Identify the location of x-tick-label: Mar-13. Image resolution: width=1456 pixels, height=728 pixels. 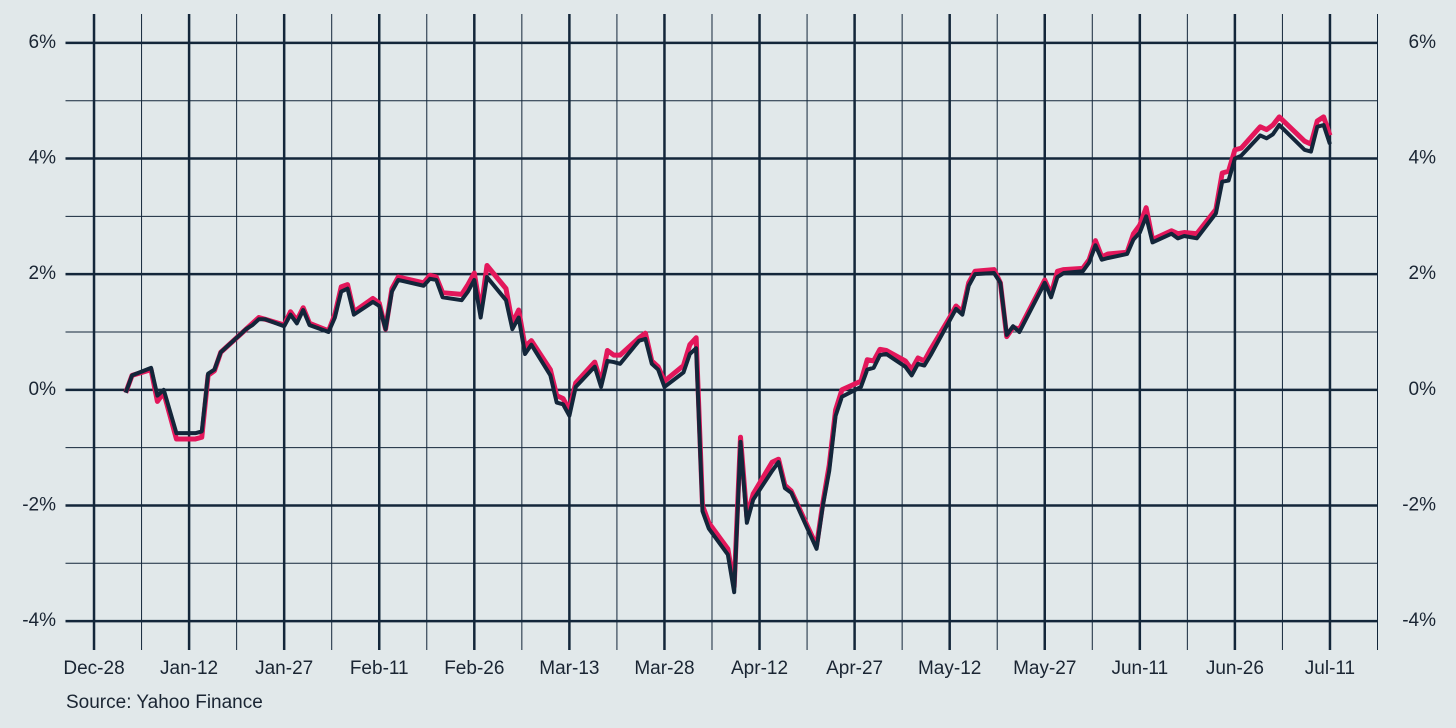
(569, 668).